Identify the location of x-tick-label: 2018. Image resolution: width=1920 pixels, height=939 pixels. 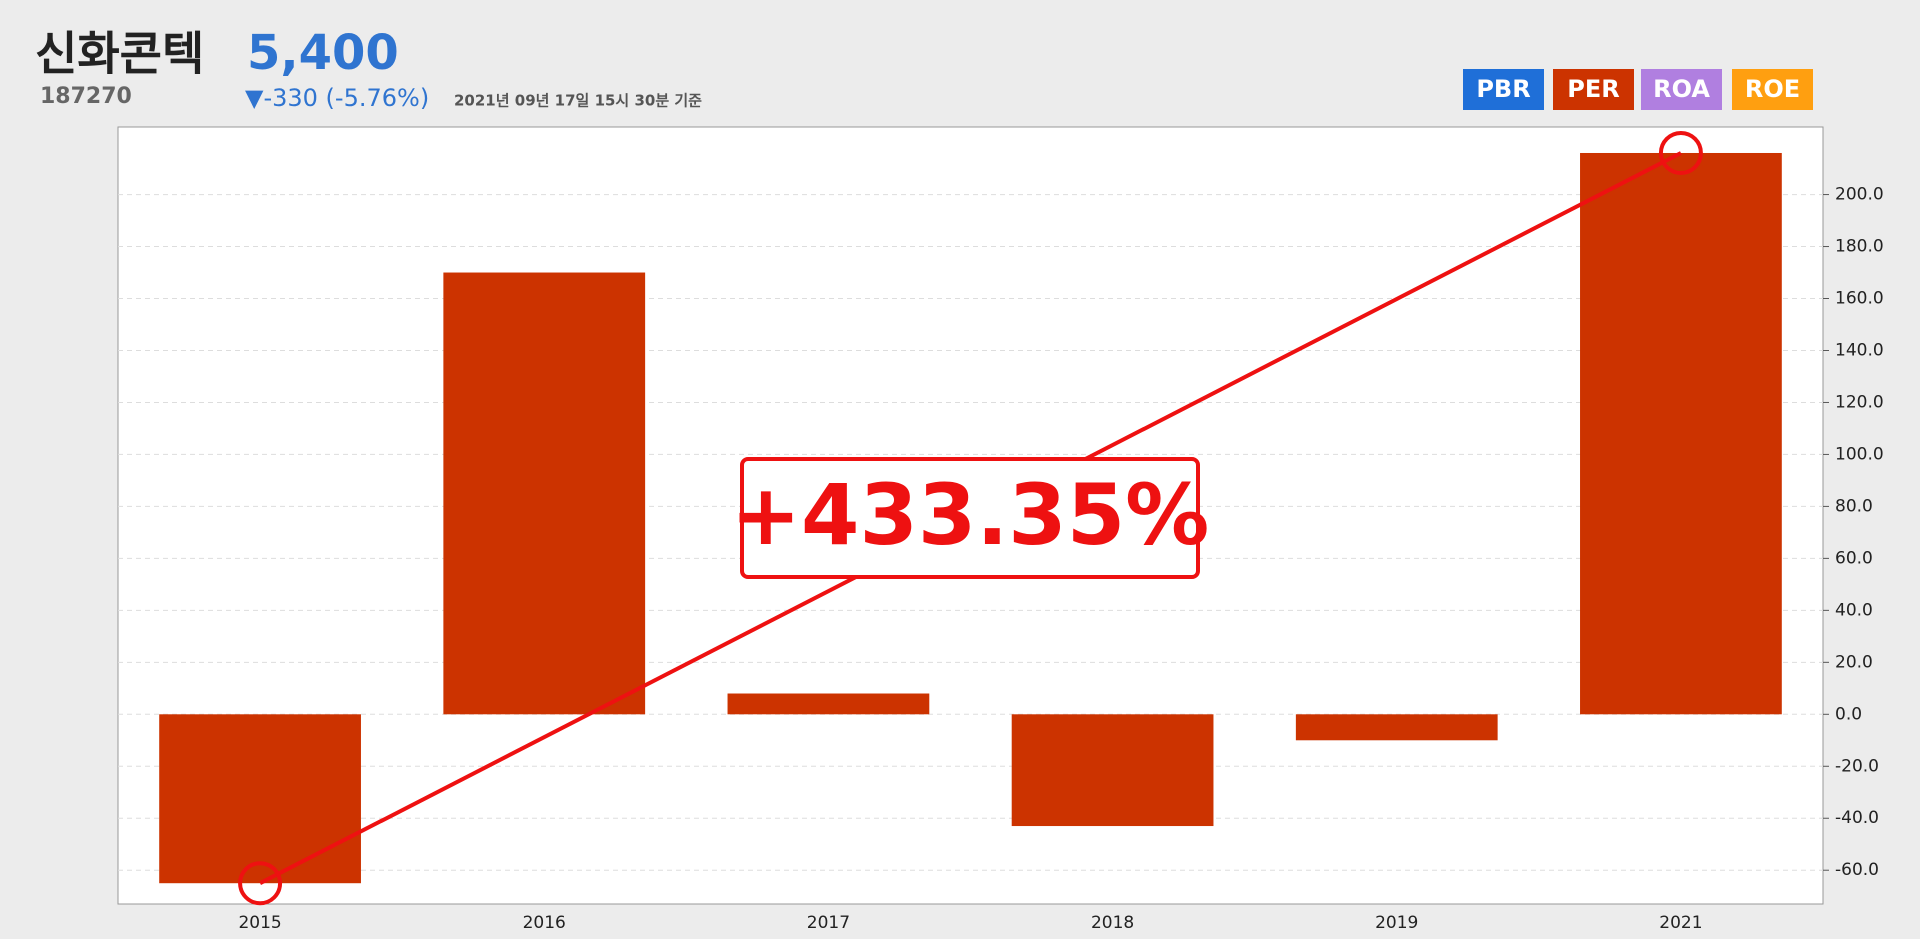
(1112, 923).